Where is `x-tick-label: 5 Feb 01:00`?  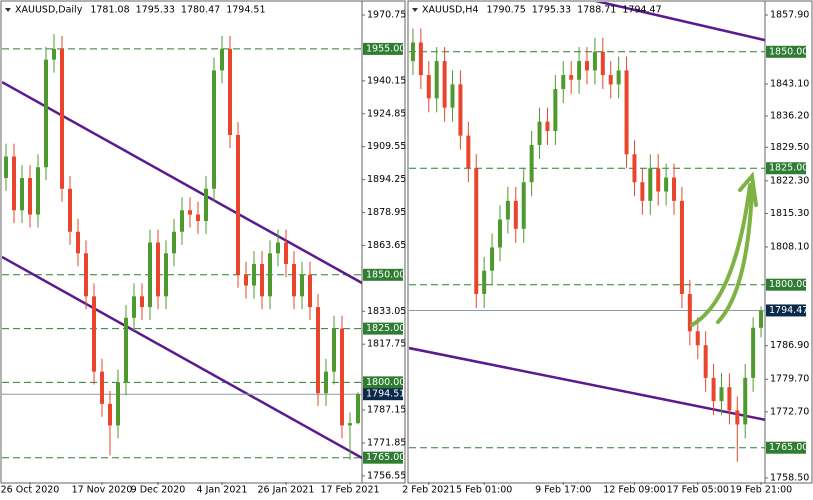 x-tick-label: 5 Feb 01:00 is located at coordinates (484, 490).